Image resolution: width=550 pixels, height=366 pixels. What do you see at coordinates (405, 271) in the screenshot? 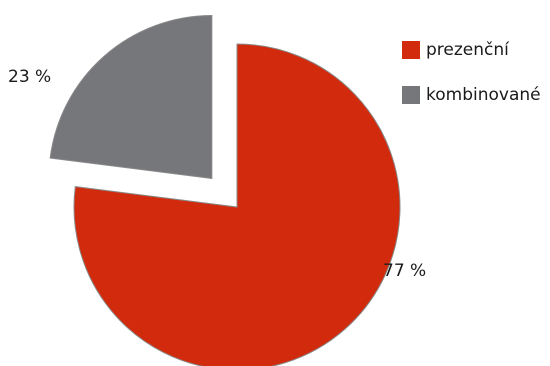
I see `data-label-prezencni: 77 %` at bounding box center [405, 271].